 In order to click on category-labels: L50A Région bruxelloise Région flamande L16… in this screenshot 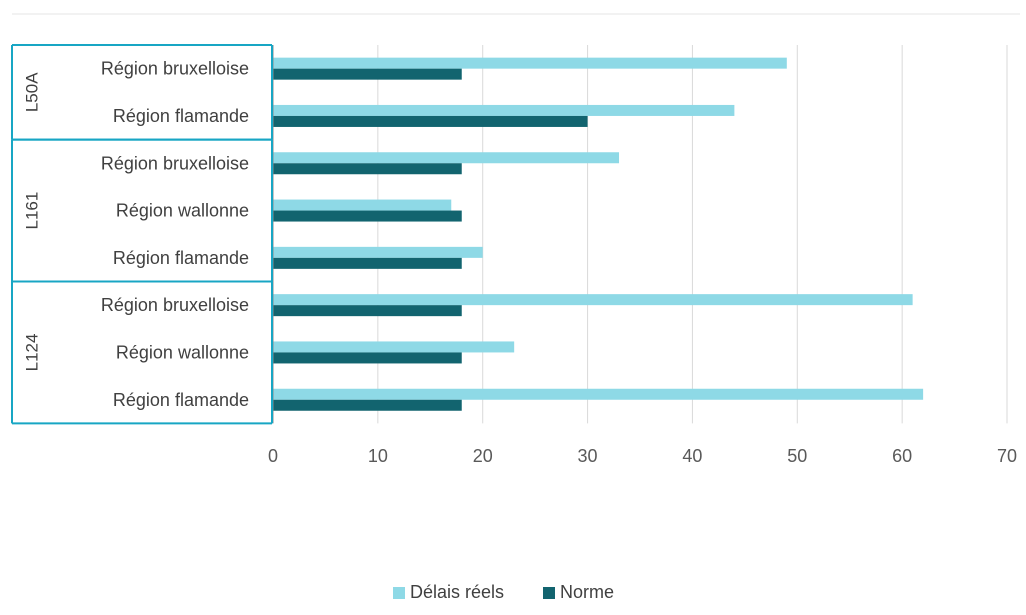, I will do `click(135, 234)`.